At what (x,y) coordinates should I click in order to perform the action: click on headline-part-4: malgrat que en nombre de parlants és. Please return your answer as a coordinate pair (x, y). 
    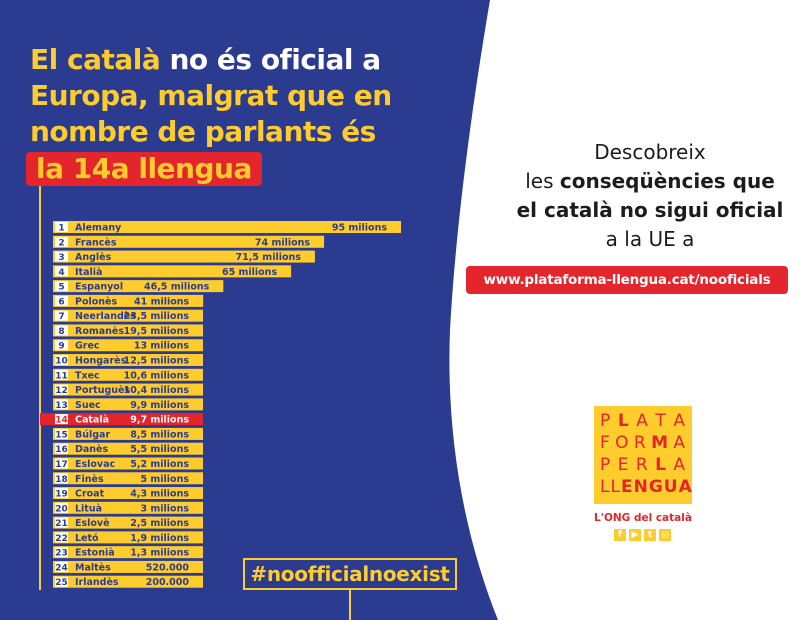
    Looking at the image, I should click on (211, 113).